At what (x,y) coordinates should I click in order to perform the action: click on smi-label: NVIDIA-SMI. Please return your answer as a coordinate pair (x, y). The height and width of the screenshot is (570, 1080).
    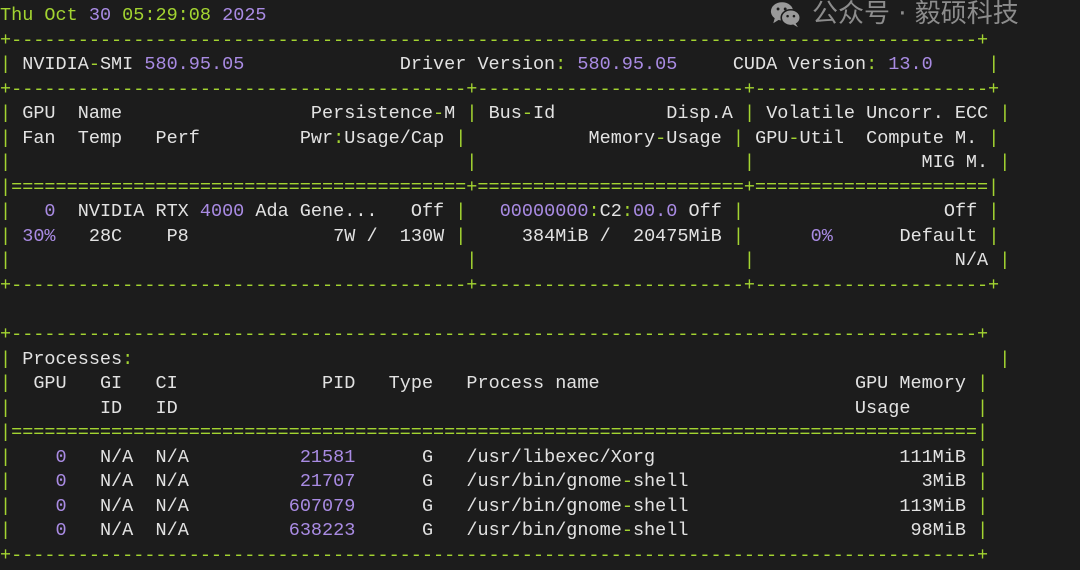
    Looking at the image, I should click on (78, 65).